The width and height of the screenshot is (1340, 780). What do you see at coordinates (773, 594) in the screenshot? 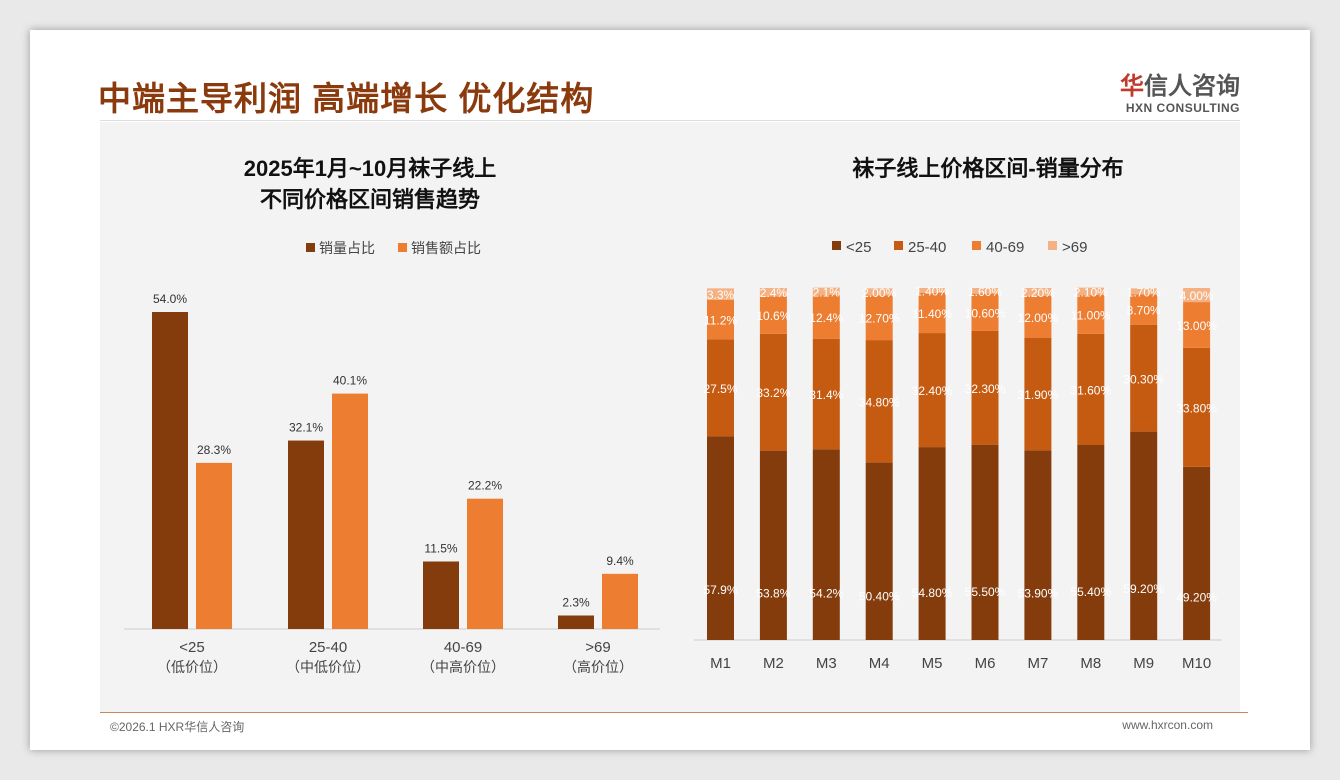
I see `data-label: 53.8%` at bounding box center [773, 594].